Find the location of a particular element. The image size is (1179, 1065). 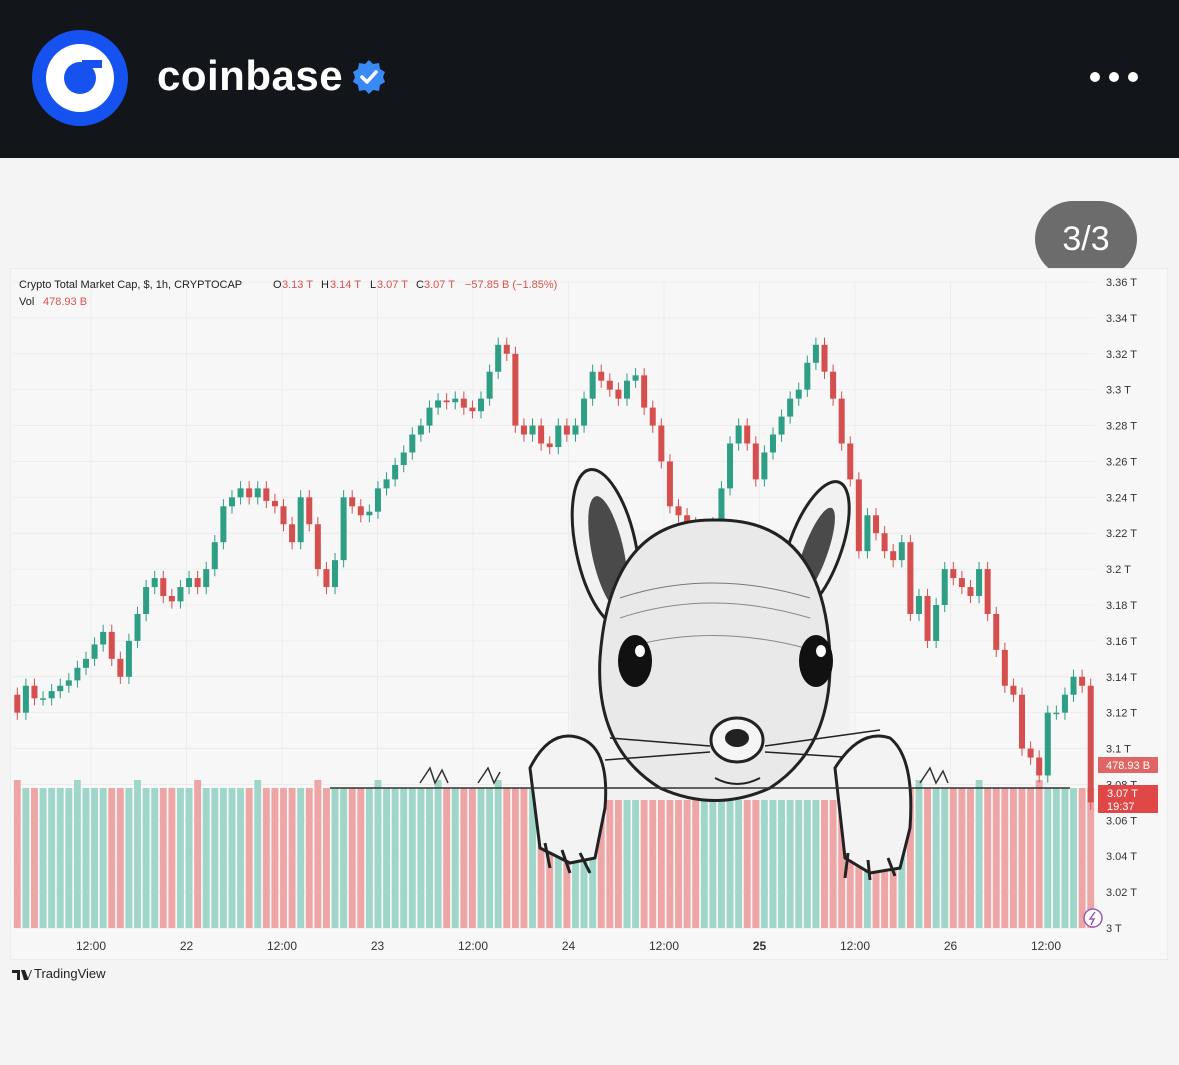

account-name: coinbase is located at coordinates (250, 75).